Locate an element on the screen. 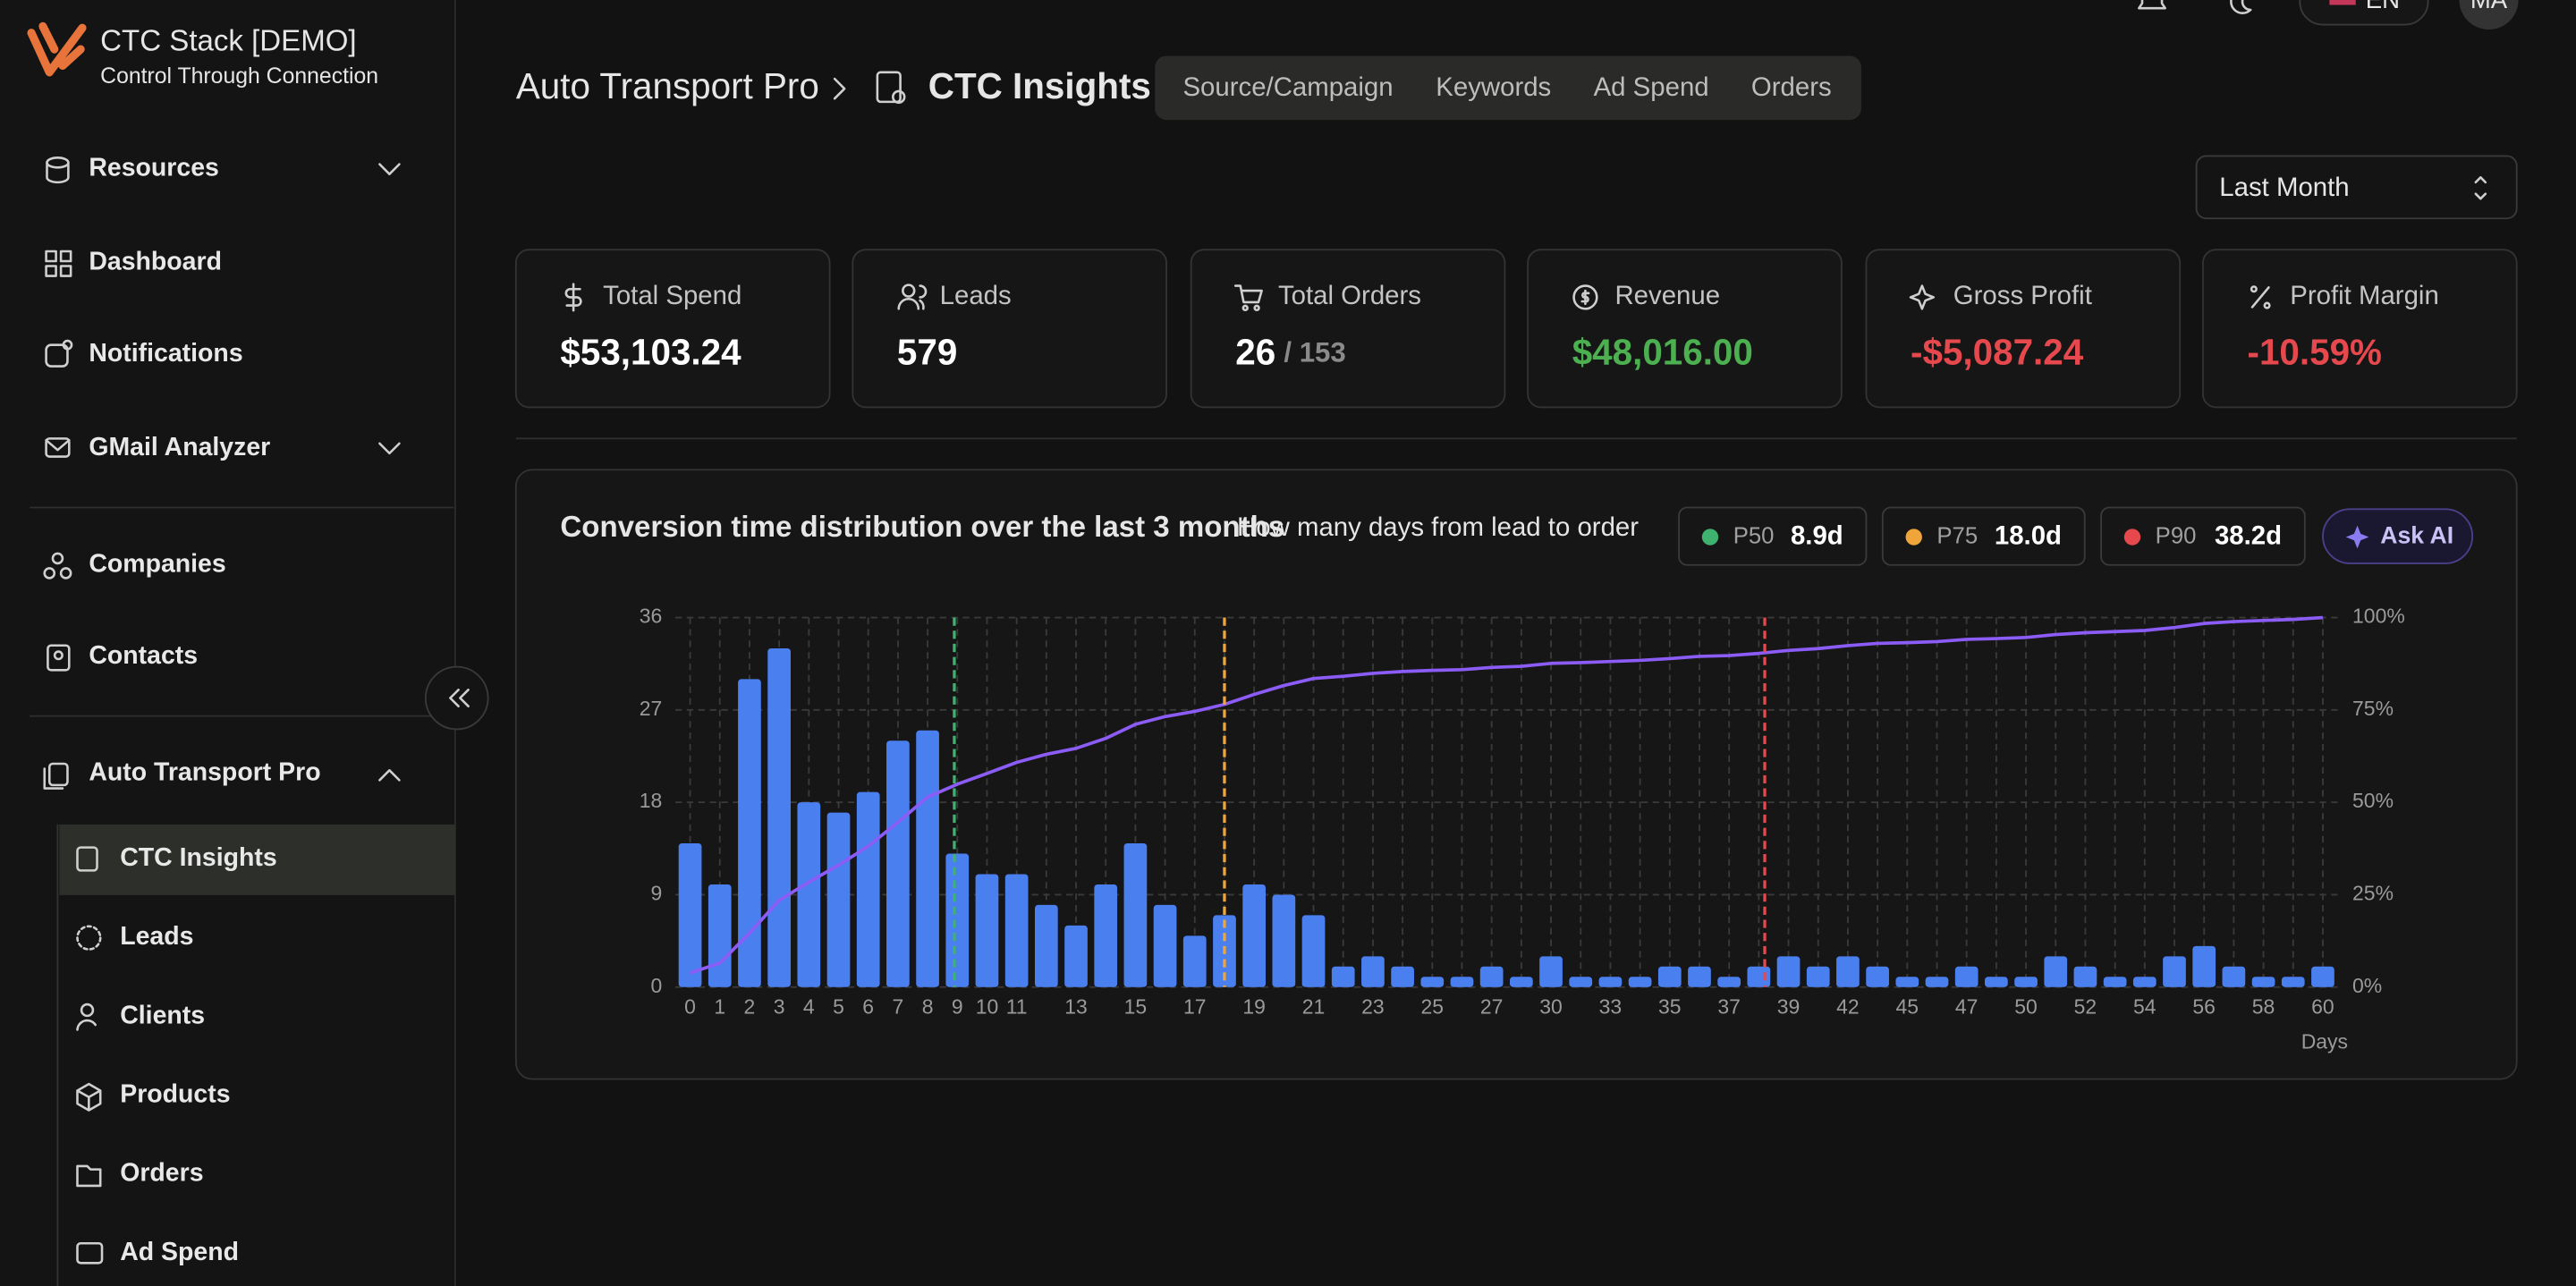 This screenshot has height=1286, width=2576. period-select is located at coordinates (2356, 187).